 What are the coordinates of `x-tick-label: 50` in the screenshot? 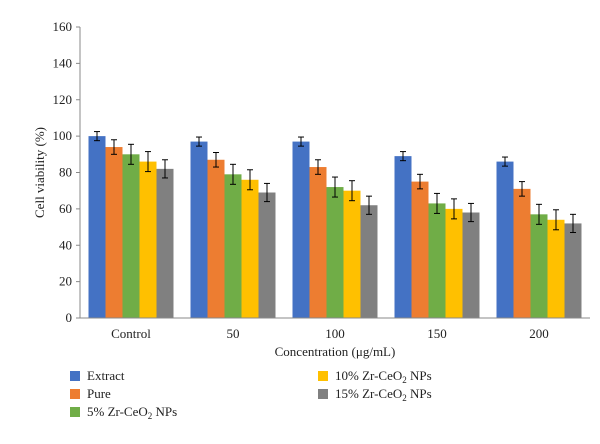 It's located at (233, 333).